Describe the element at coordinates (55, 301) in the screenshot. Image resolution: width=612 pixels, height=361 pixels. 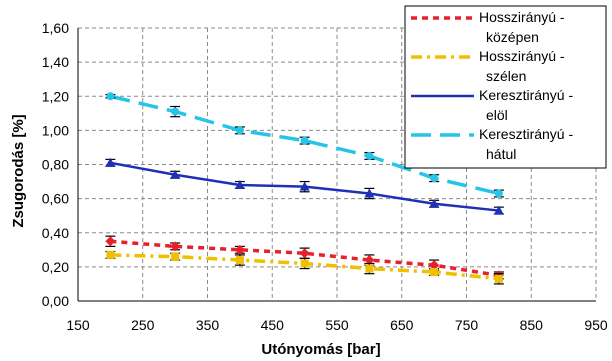
I see `y-tick-label: 0,00` at that location.